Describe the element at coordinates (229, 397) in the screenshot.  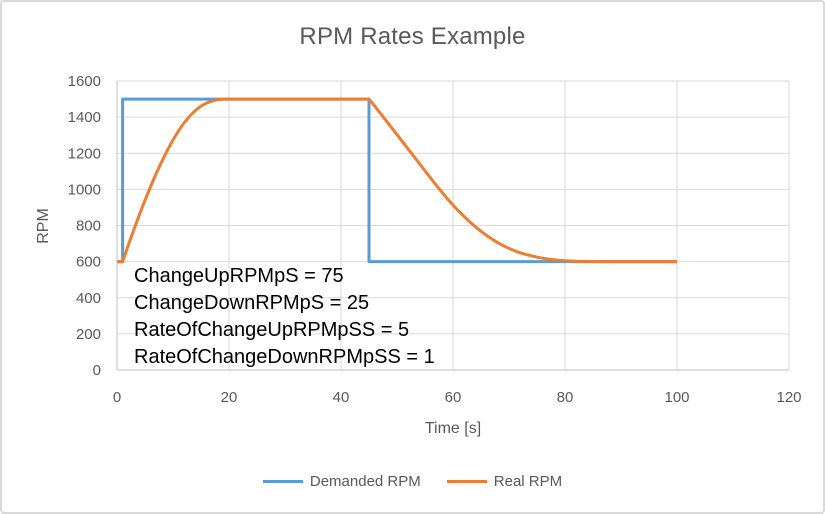
I see `x-tick-label: 20` at that location.